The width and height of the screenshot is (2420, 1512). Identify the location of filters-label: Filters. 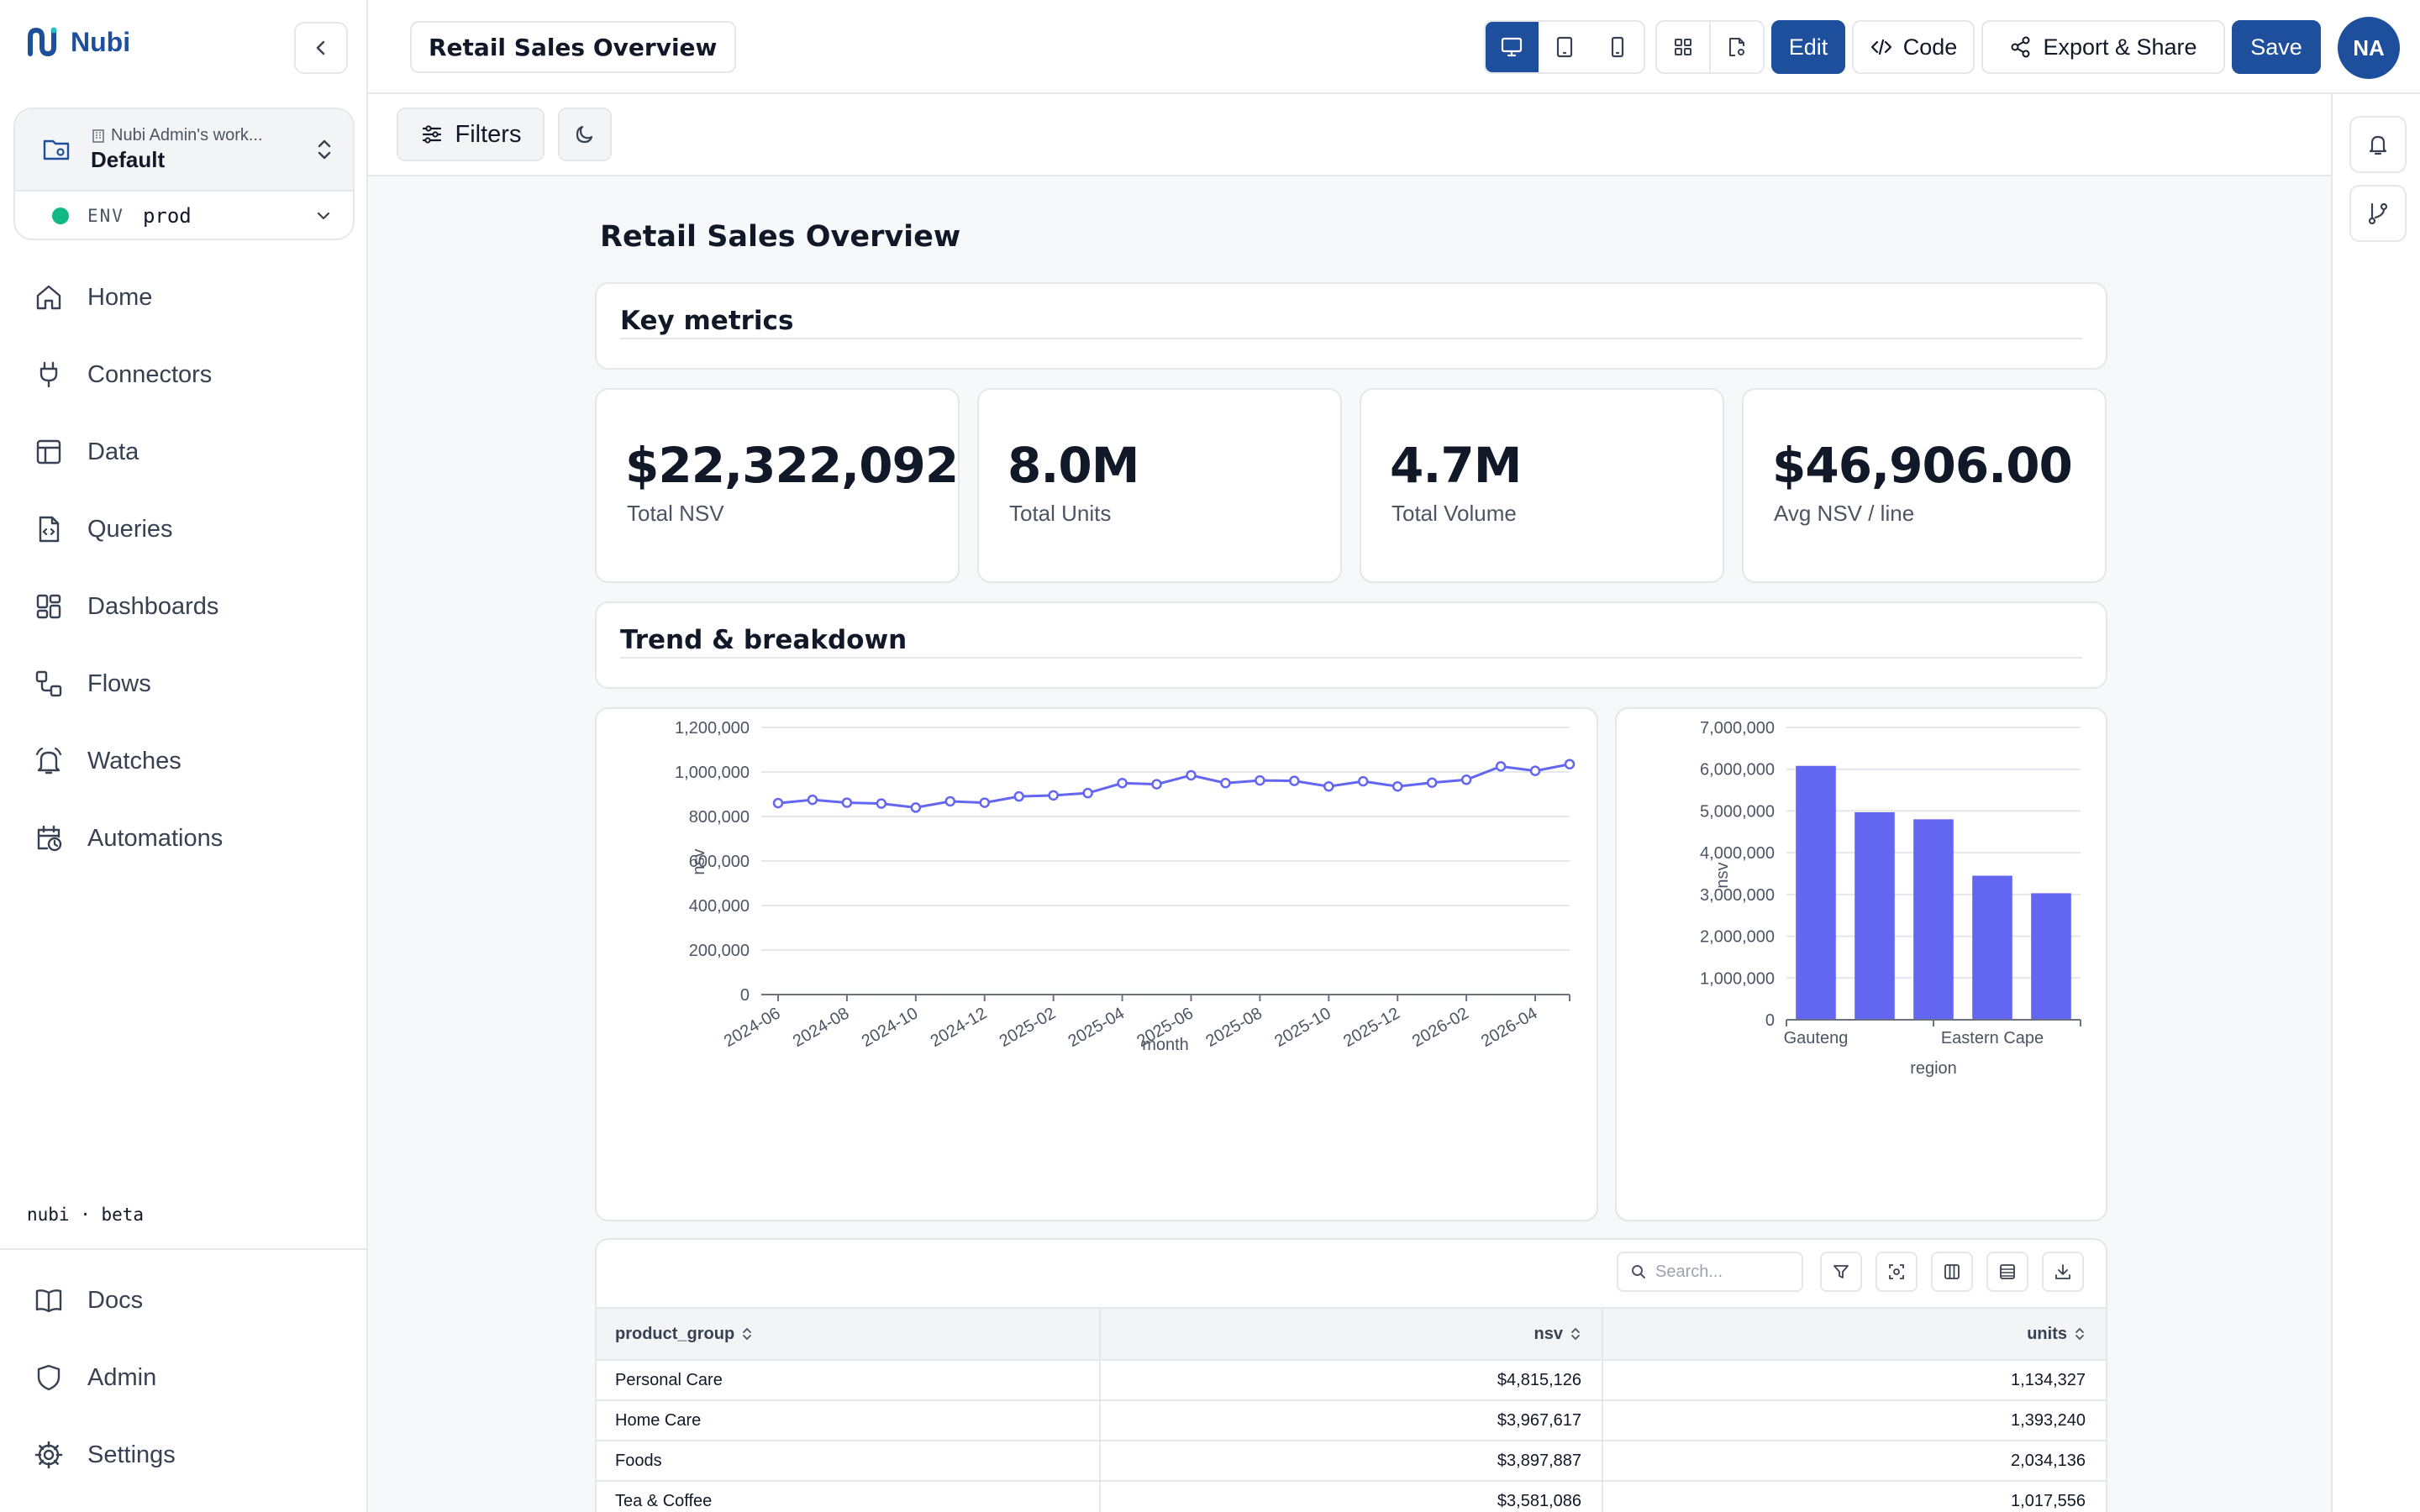
(488, 134).